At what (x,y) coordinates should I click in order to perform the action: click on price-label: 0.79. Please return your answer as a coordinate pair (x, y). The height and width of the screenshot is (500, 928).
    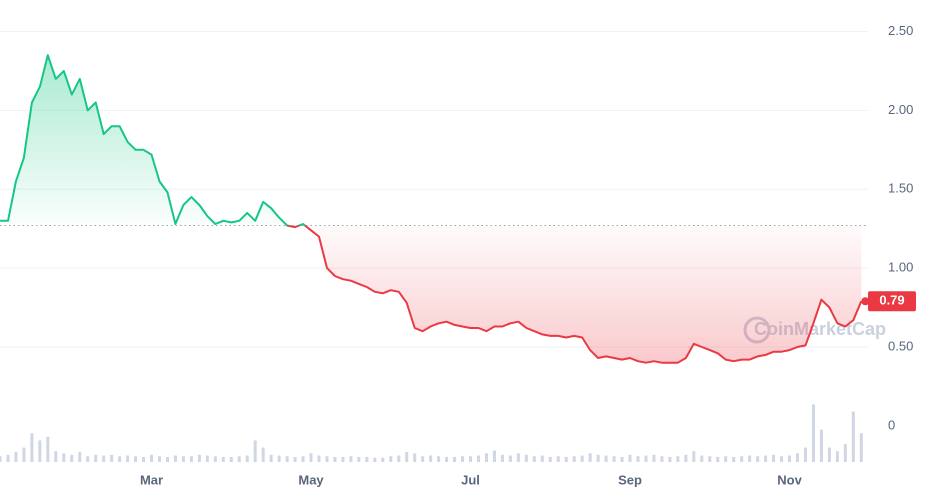
    Looking at the image, I should click on (891, 300).